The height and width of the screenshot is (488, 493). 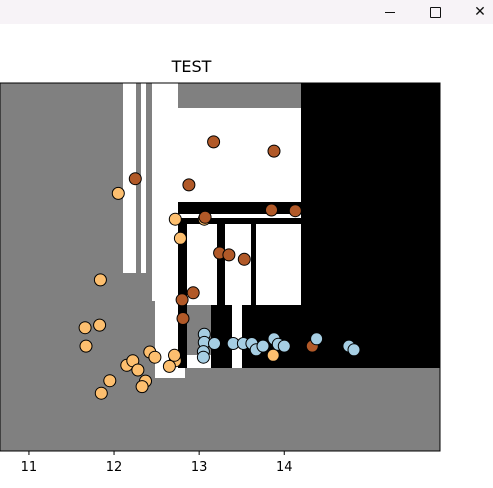 I want to click on x-tick-label: 13, so click(x=199, y=467).